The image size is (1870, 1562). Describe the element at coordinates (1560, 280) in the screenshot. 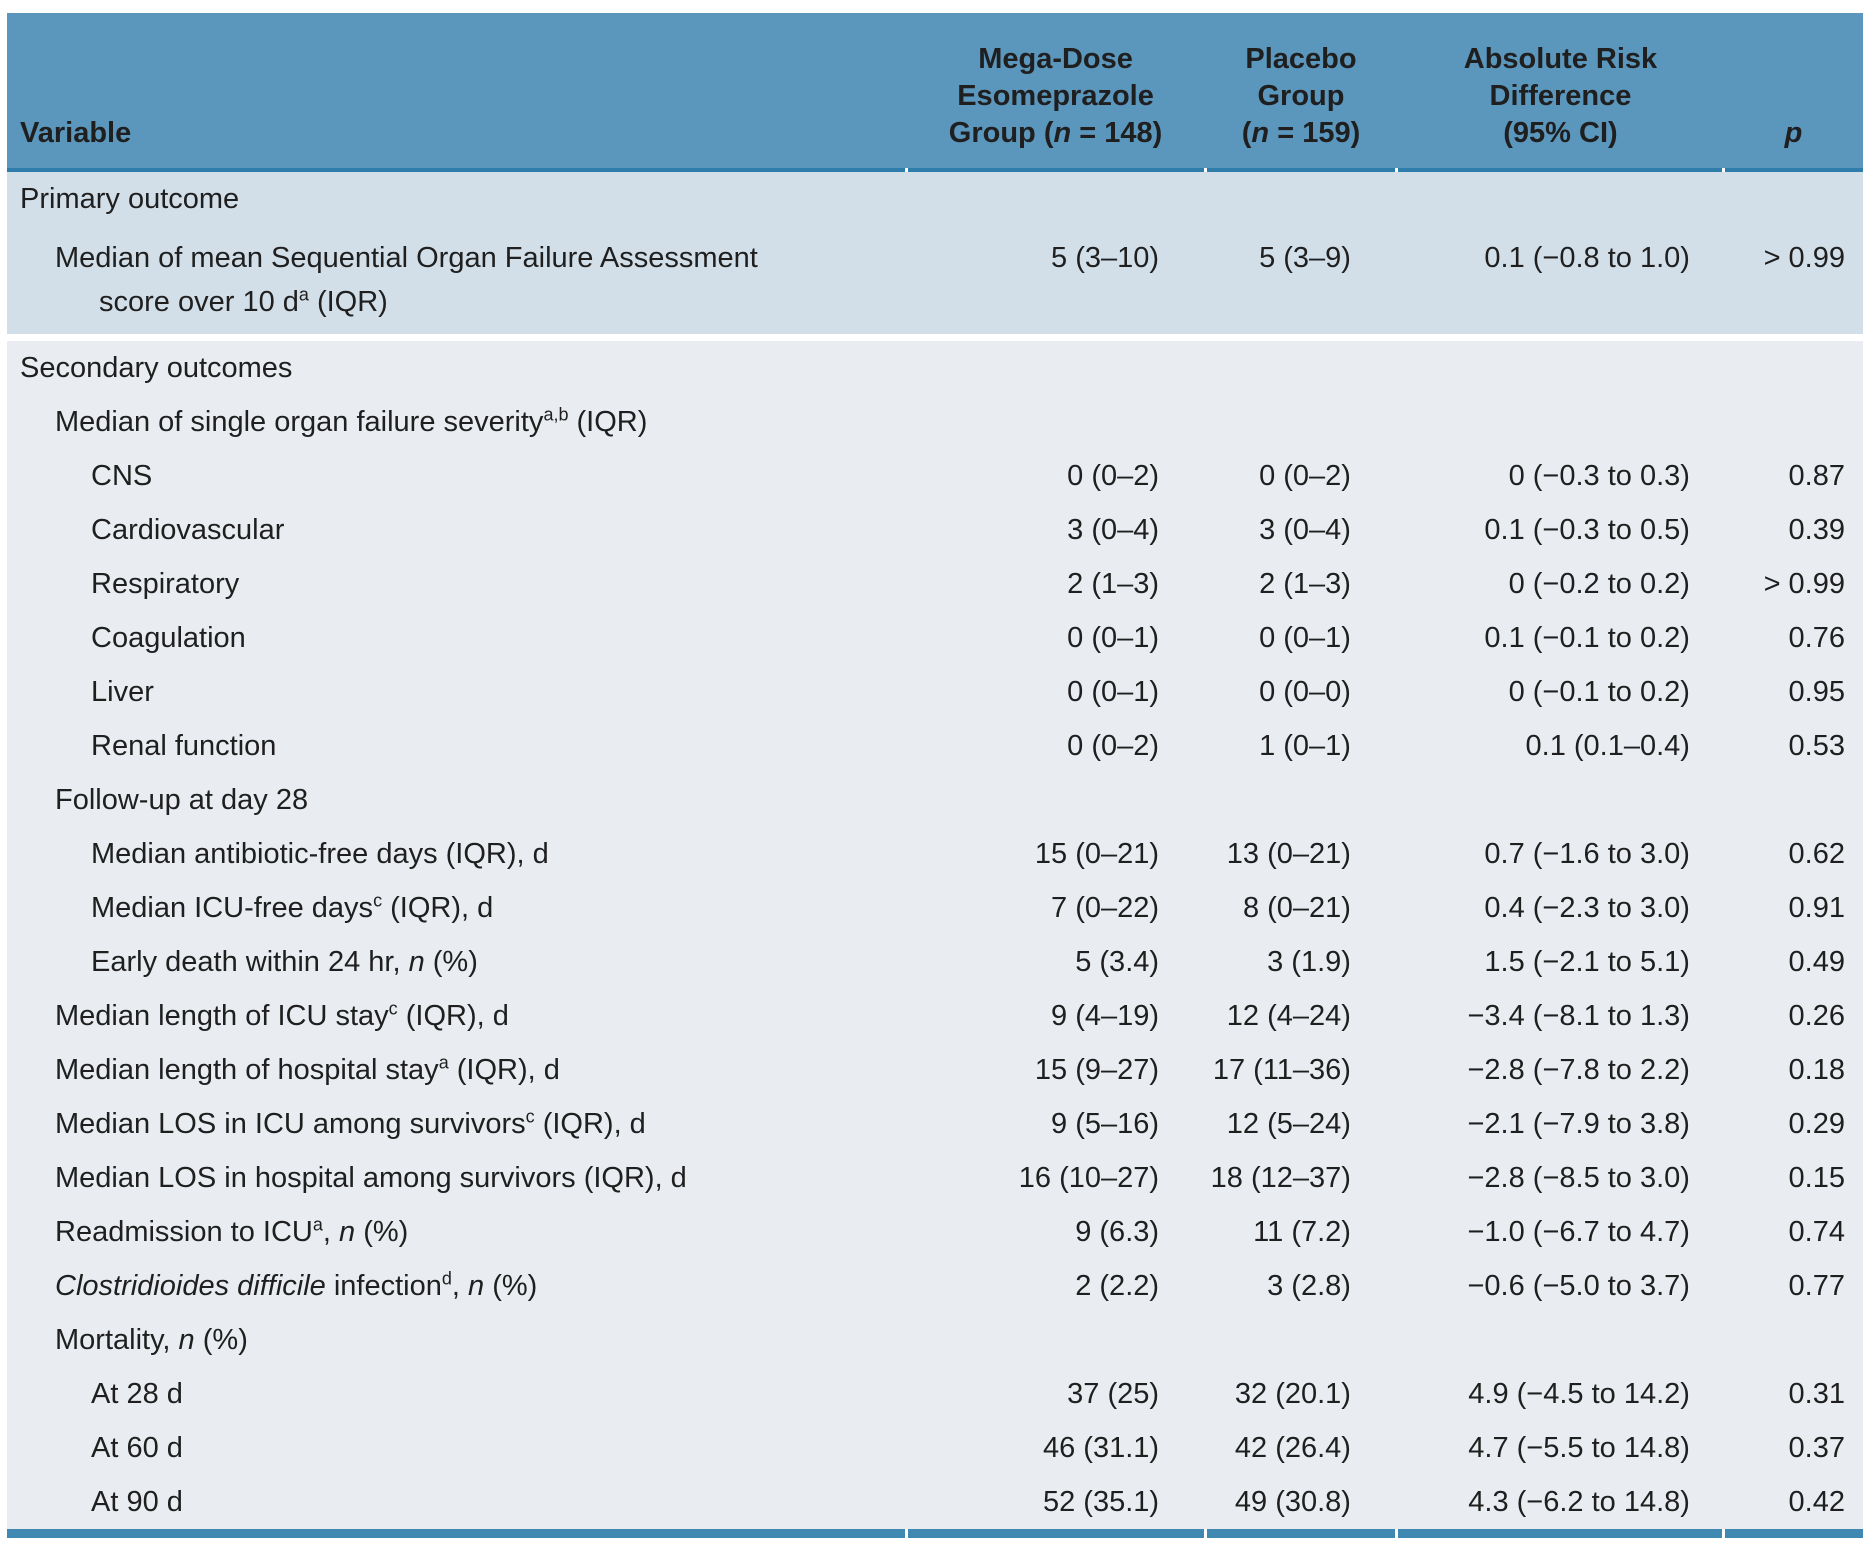

I see `cell-value: 0.1 (−0.8 to 1.0)` at that location.